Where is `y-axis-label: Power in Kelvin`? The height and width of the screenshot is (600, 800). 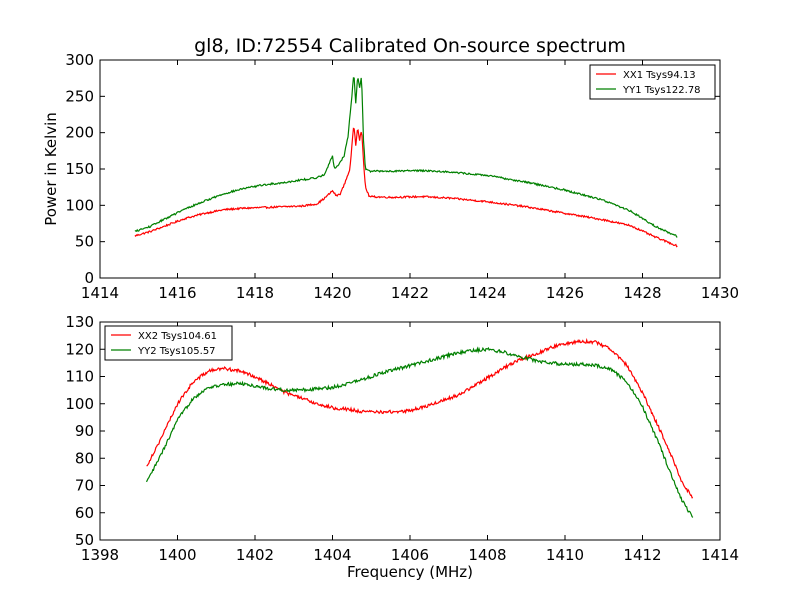
y-axis-label: Power in Kelvin is located at coordinates (51, 169).